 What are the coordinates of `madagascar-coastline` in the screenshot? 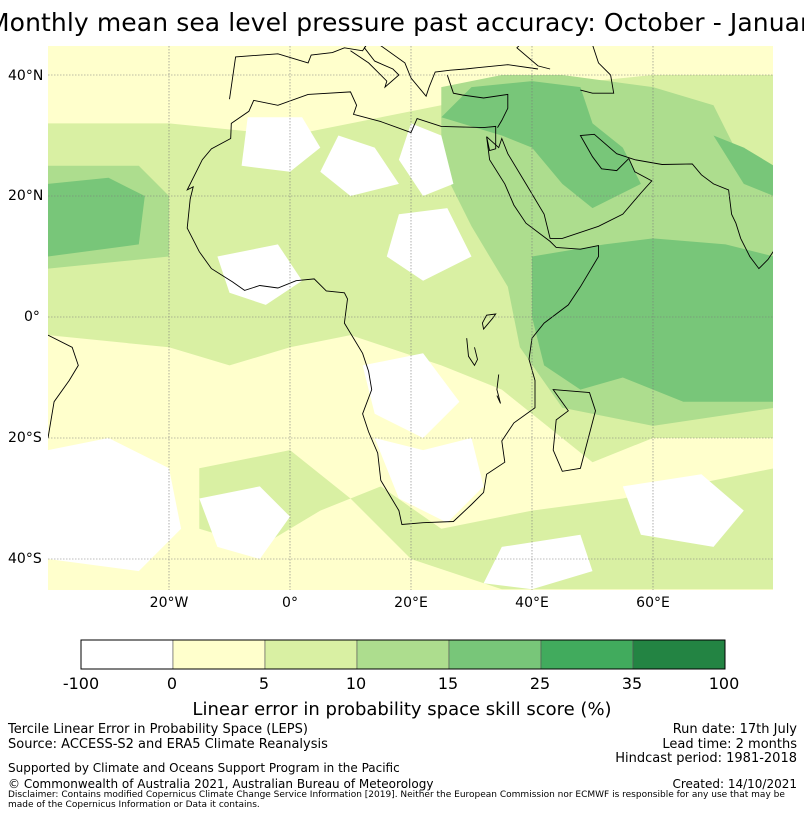 It's located at (574, 430).